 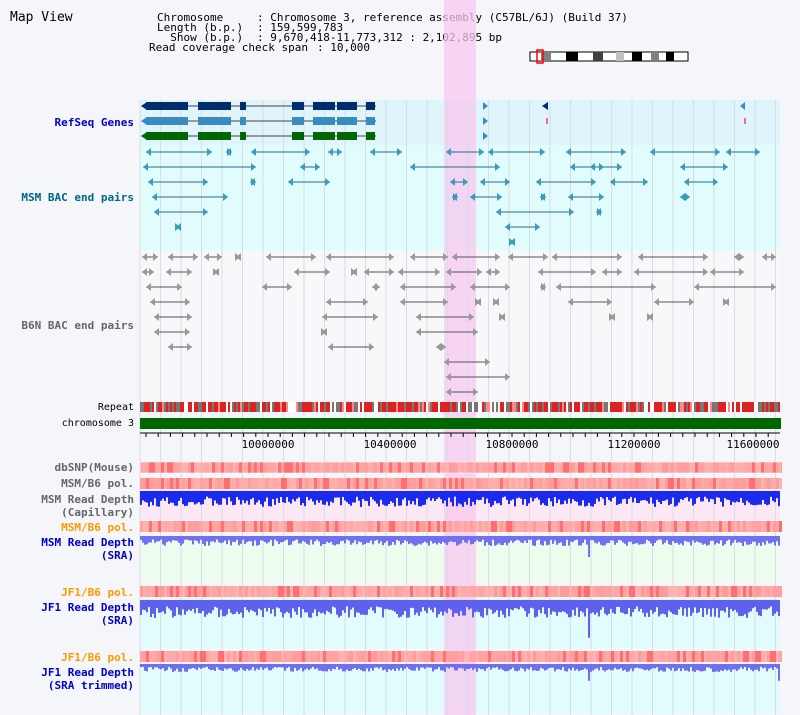 What do you see at coordinates (94, 122) in the screenshot?
I see `track-label-refseq: RefSeq Genes` at bounding box center [94, 122].